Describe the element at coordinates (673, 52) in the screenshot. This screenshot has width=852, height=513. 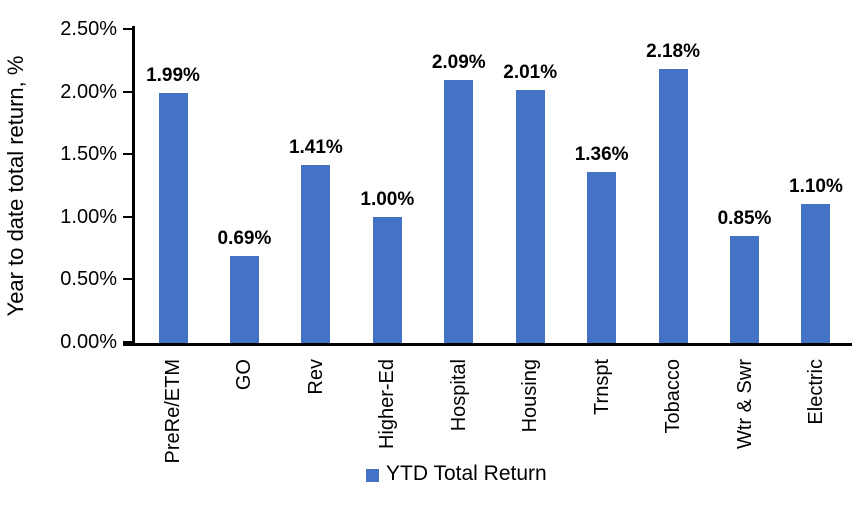
I see `bar-value-label: 2.18%` at that location.